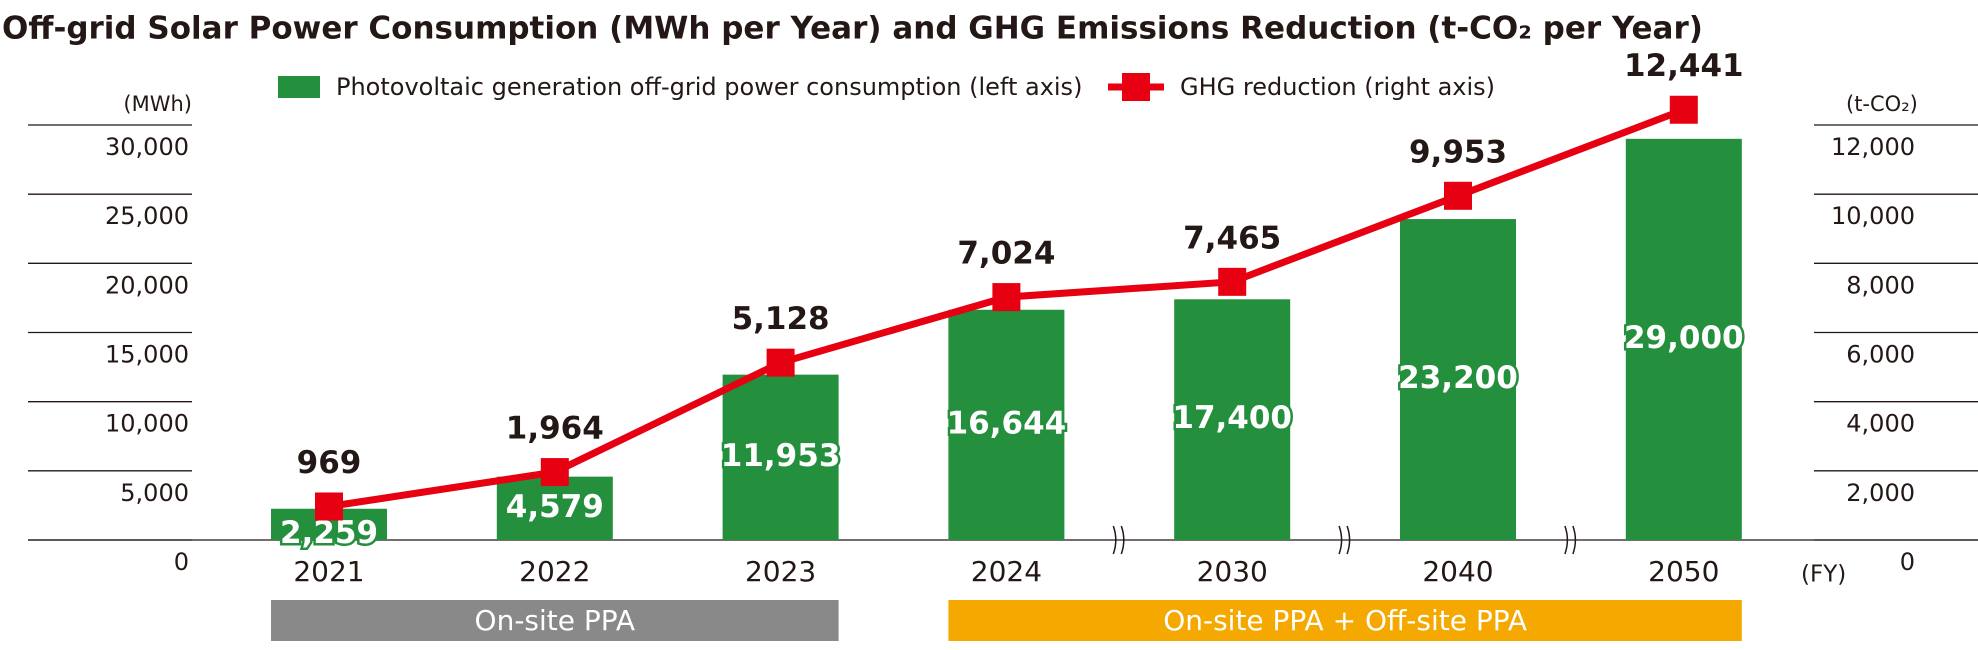 This screenshot has width=1978, height=650. Describe the element at coordinates (329, 463) in the screenshot. I see `line-value-label: 969` at that location.